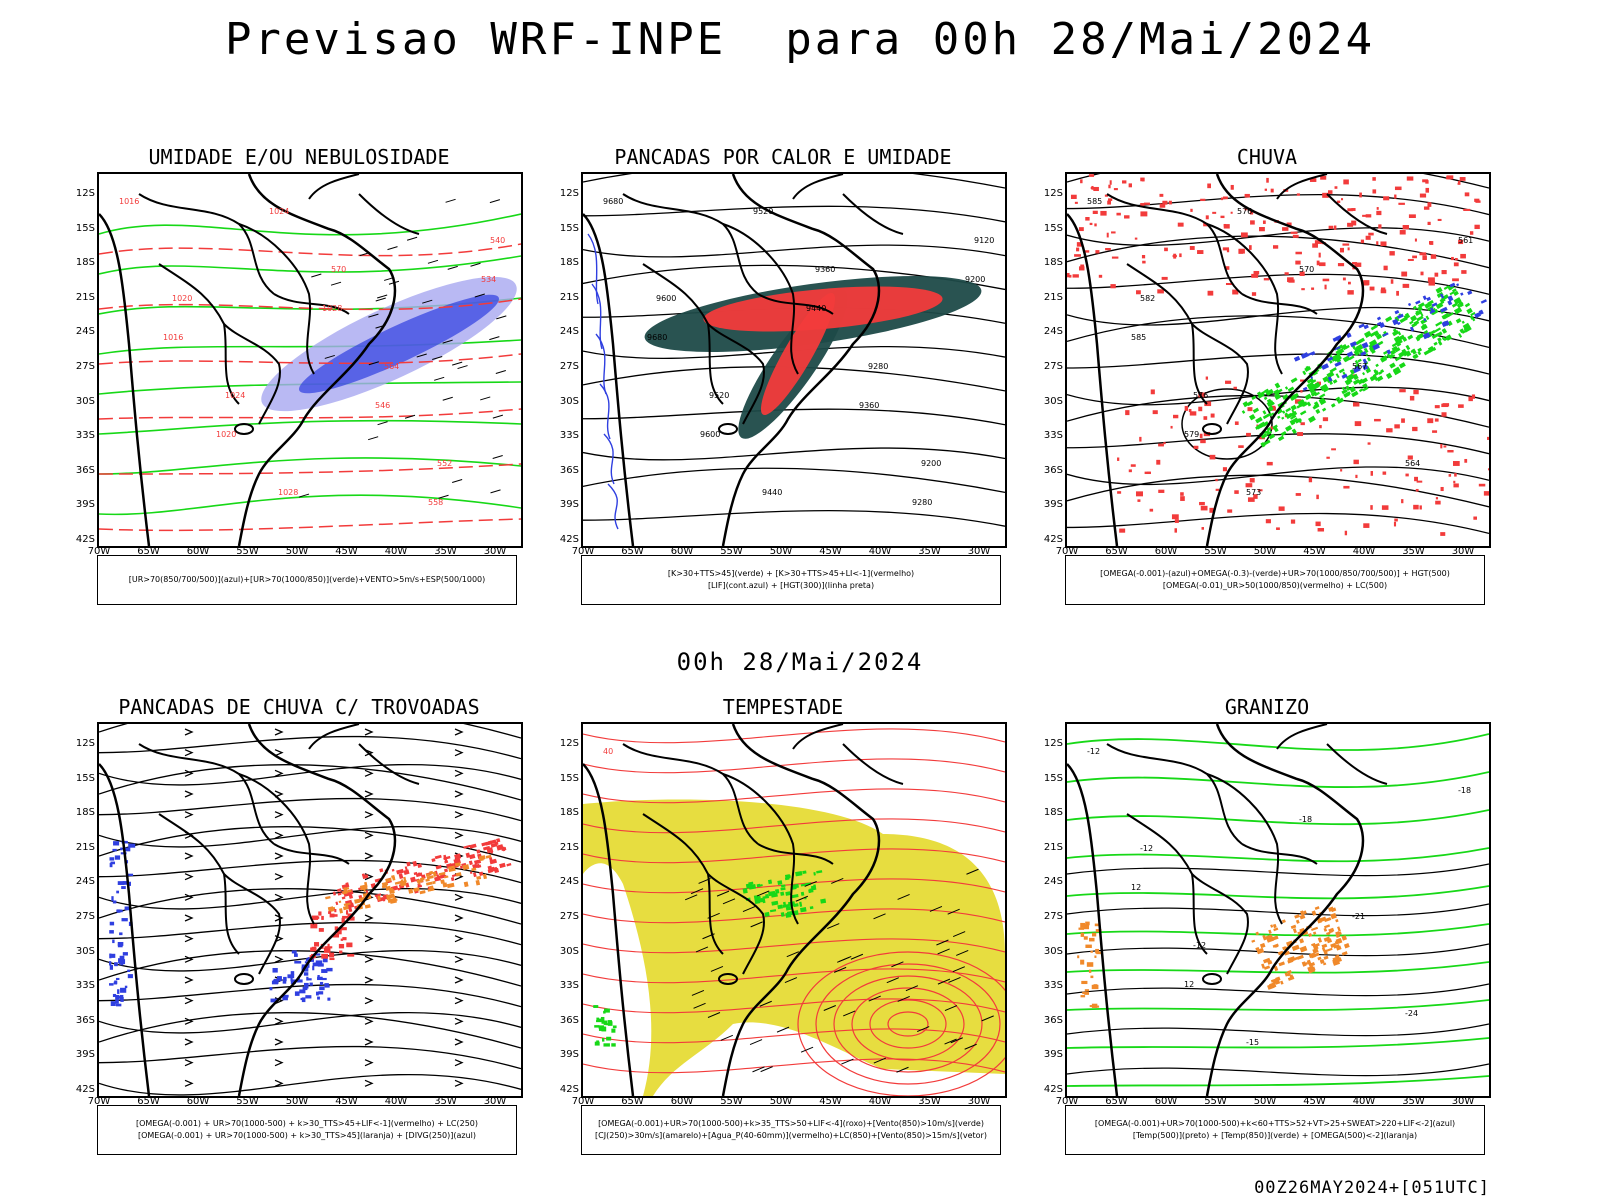 This screenshot has height=1200, width=1600. Describe the element at coordinates (310, 388) in the screenshot. I see `humidity-contour` at that location.